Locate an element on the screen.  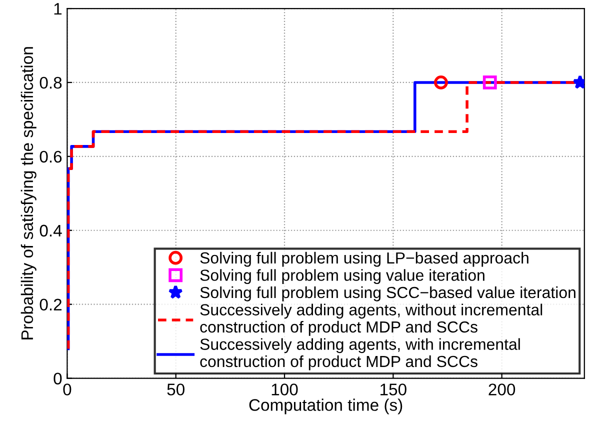
x-axis-title: Computation time (s) is located at coordinates (325, 406).